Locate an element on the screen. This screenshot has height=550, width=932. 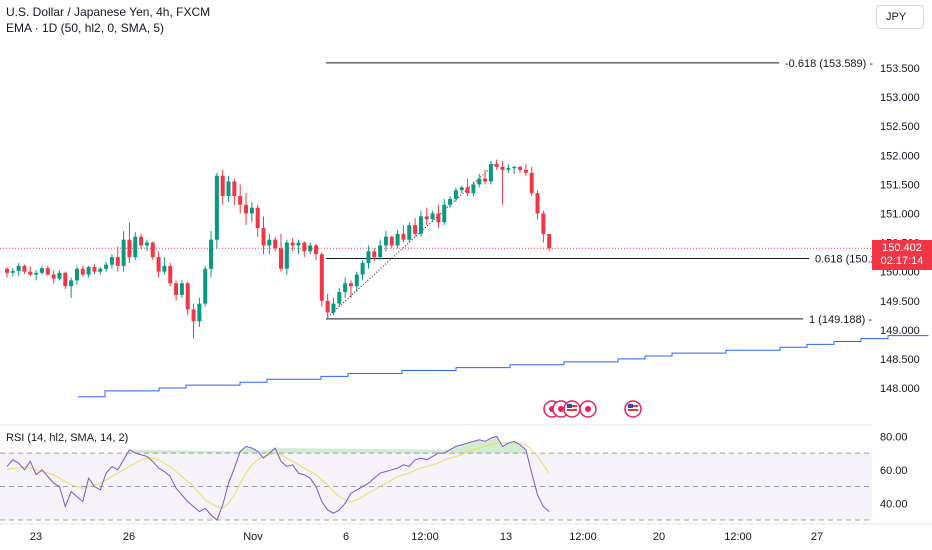
us-flag-icon is located at coordinates (633, 409).